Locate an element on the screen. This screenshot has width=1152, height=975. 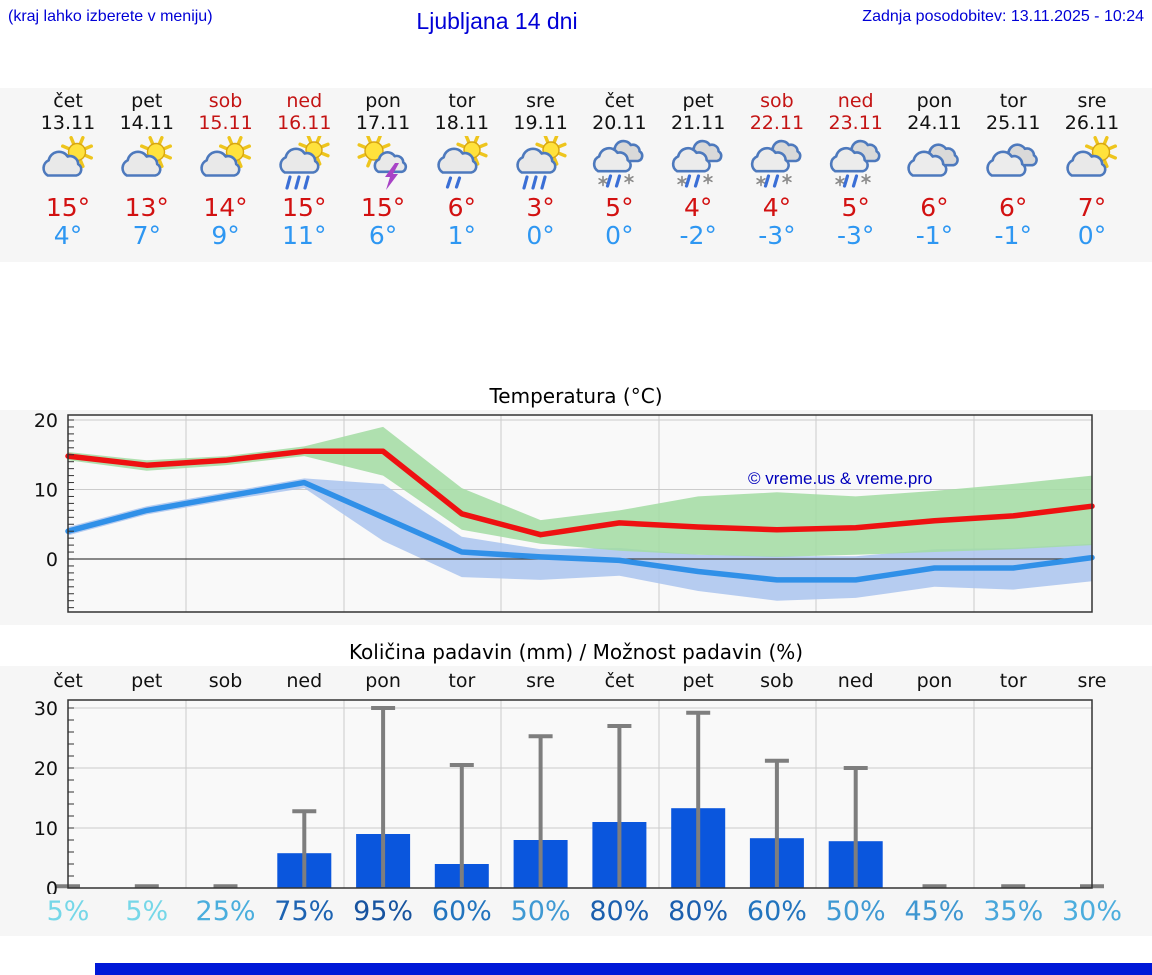
max-temperatura-line is located at coordinates (580, 493).